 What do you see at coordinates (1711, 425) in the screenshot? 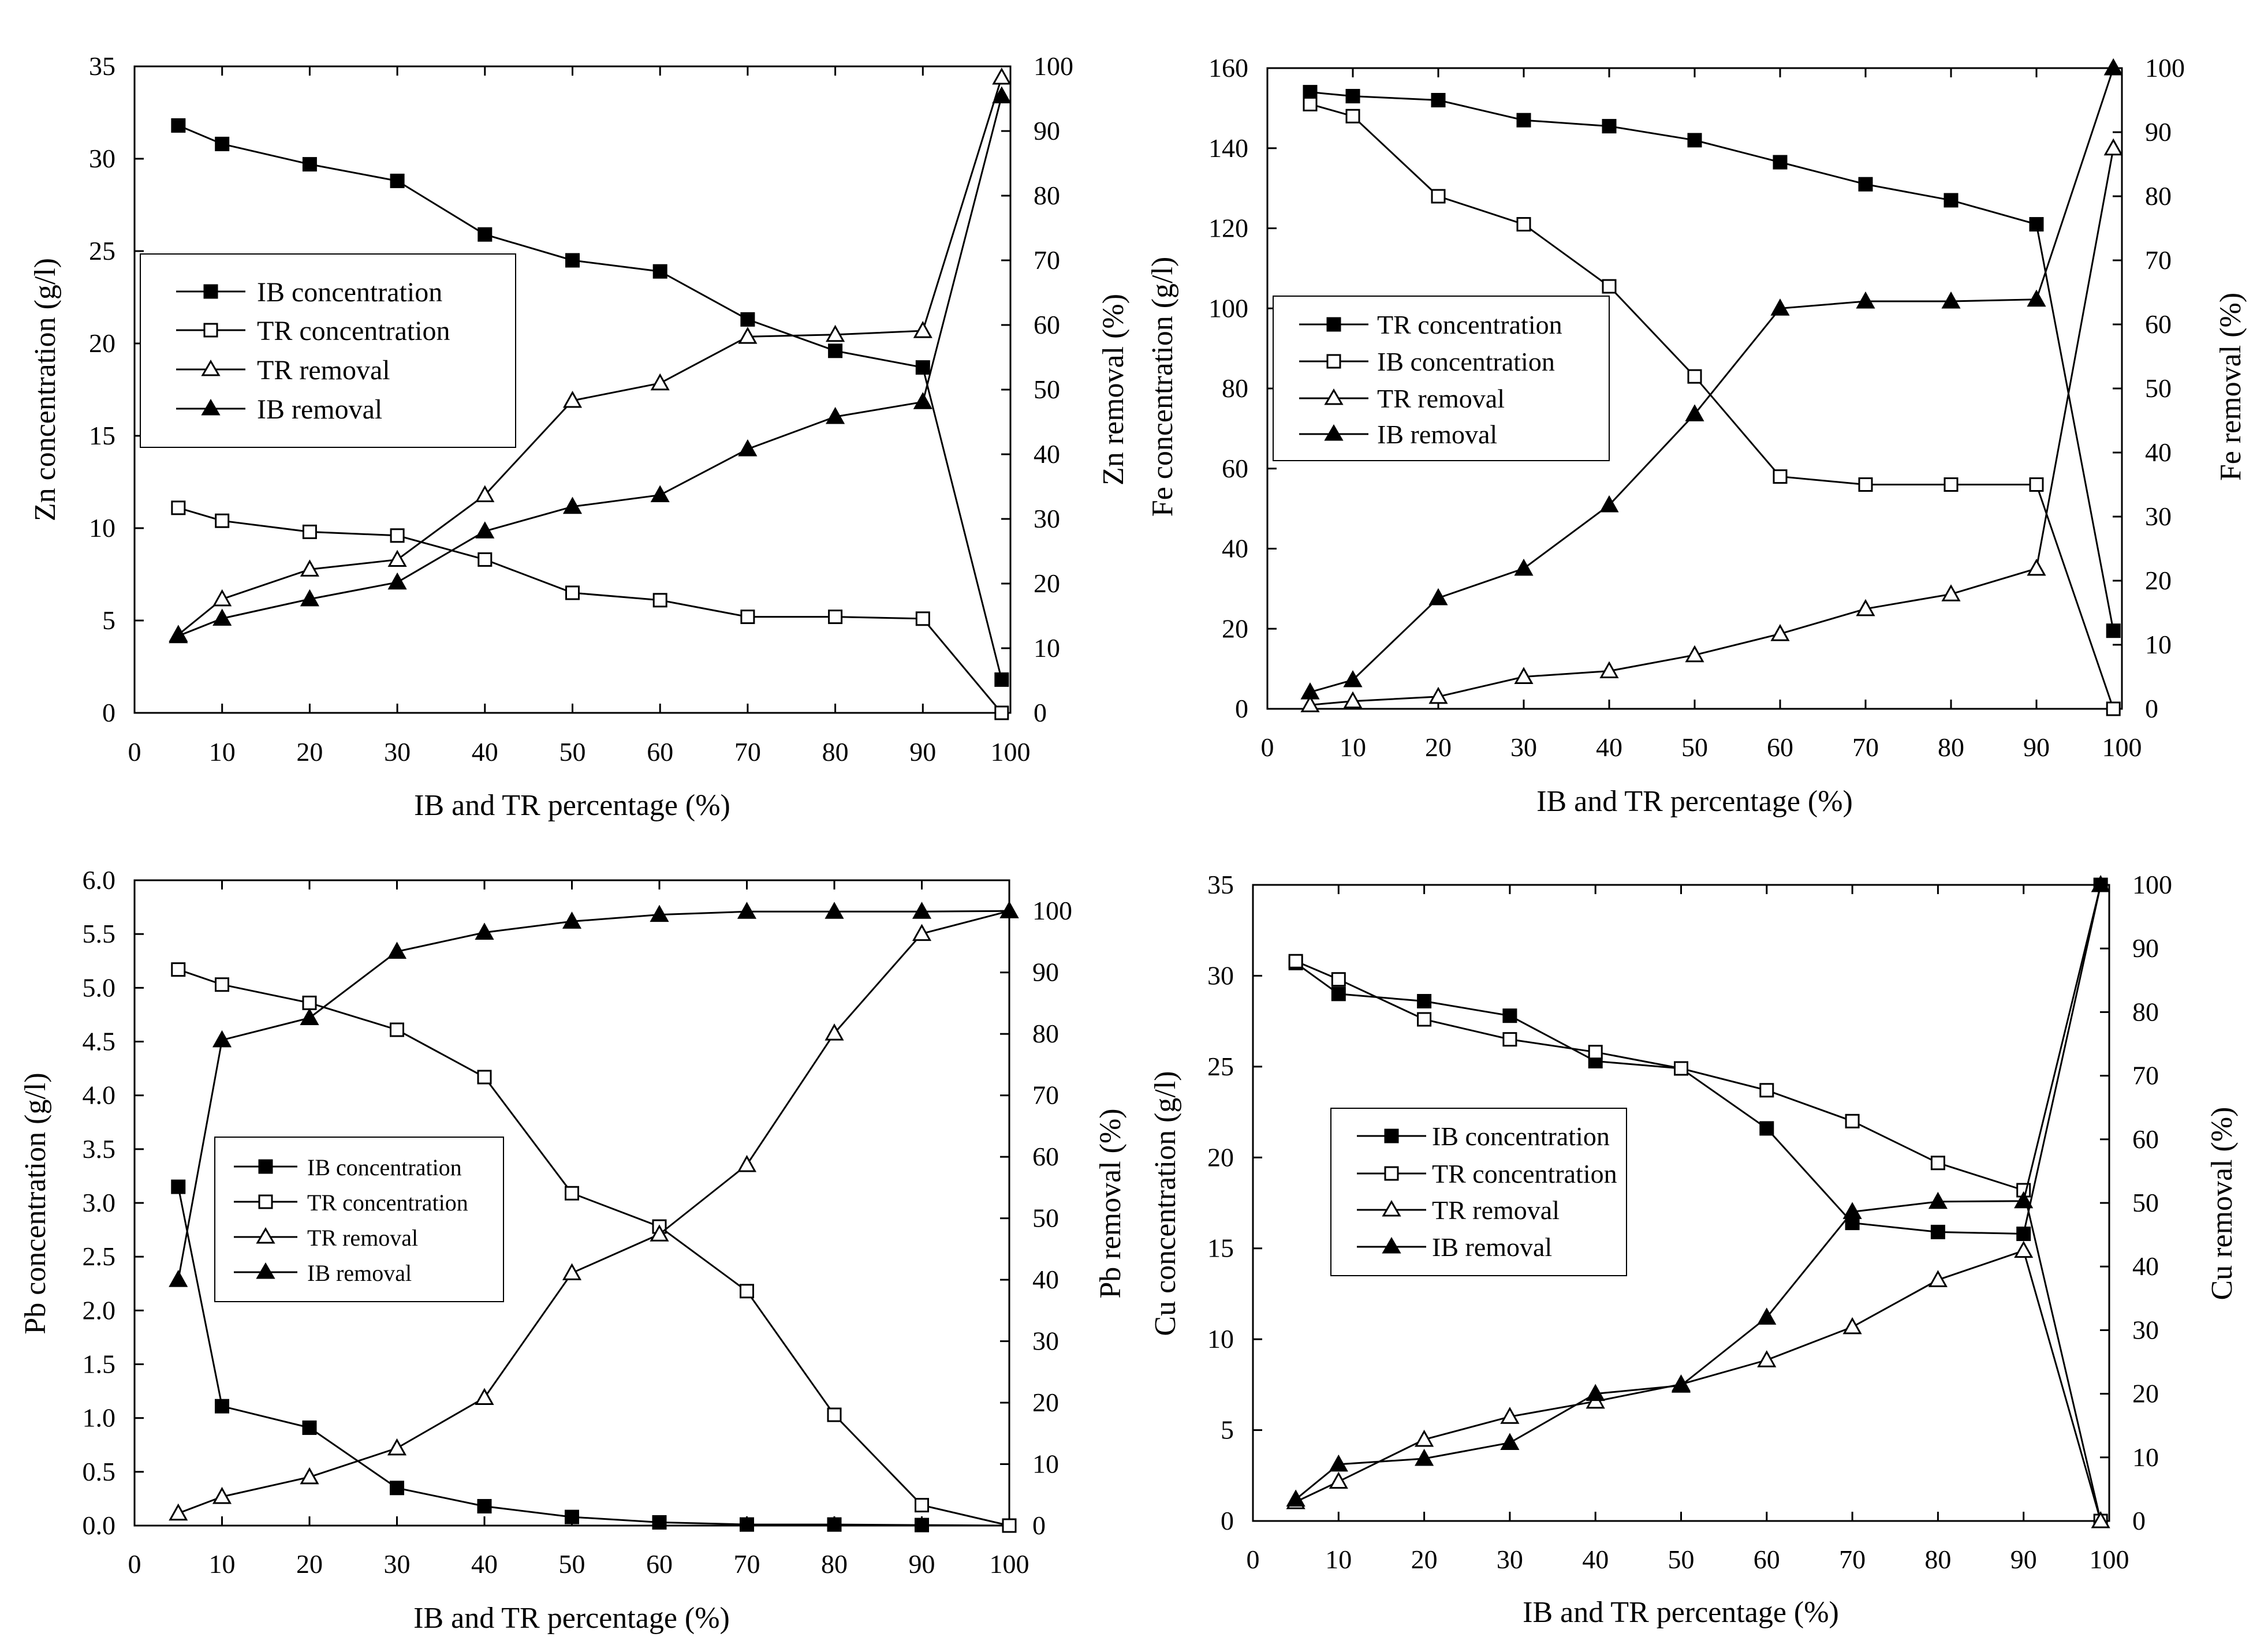
I see `series-tr-removal` at bounding box center [1711, 425].